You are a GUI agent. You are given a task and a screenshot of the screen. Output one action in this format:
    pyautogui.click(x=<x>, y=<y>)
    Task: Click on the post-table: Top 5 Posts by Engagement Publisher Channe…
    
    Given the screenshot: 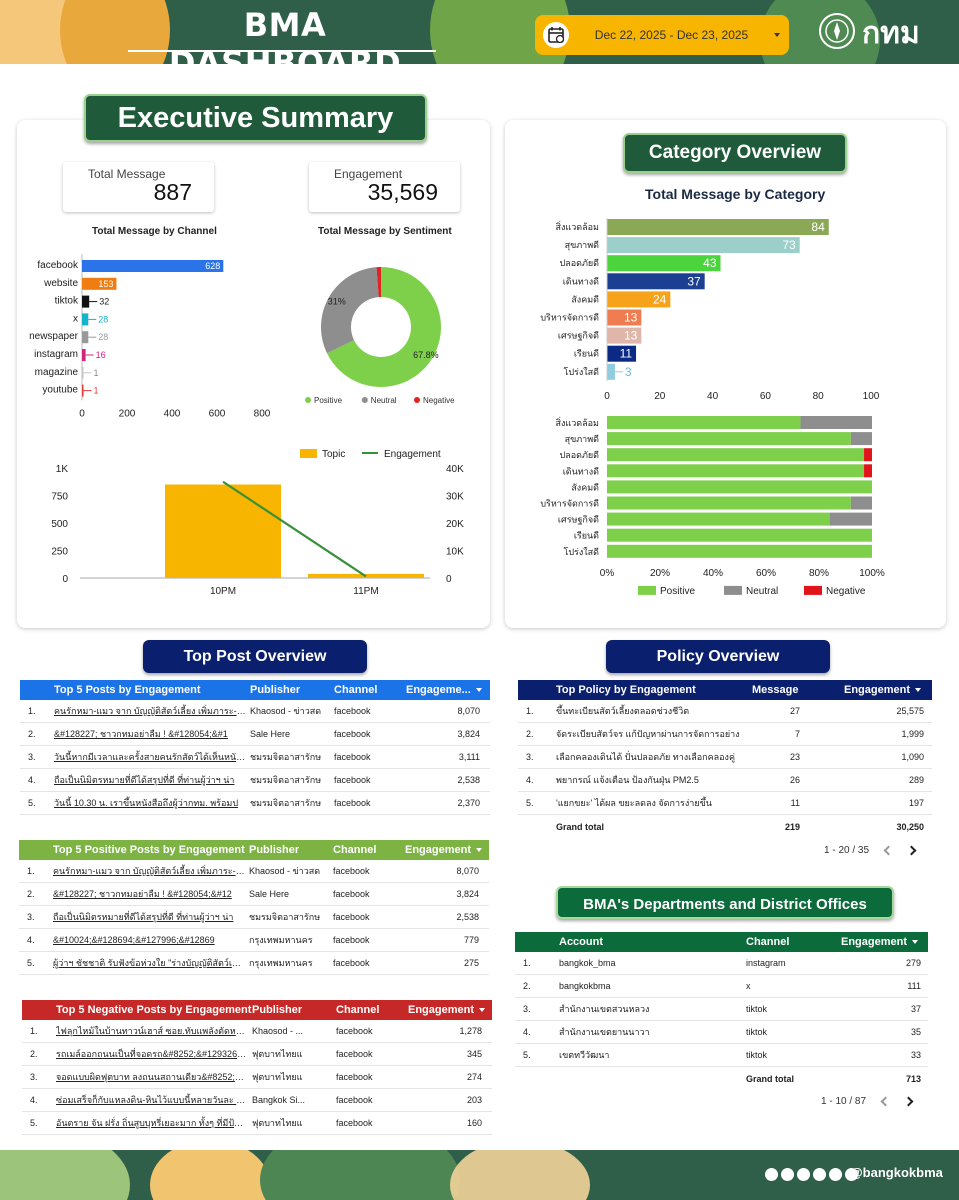 What is the action you would take?
    pyautogui.click(x=255, y=747)
    